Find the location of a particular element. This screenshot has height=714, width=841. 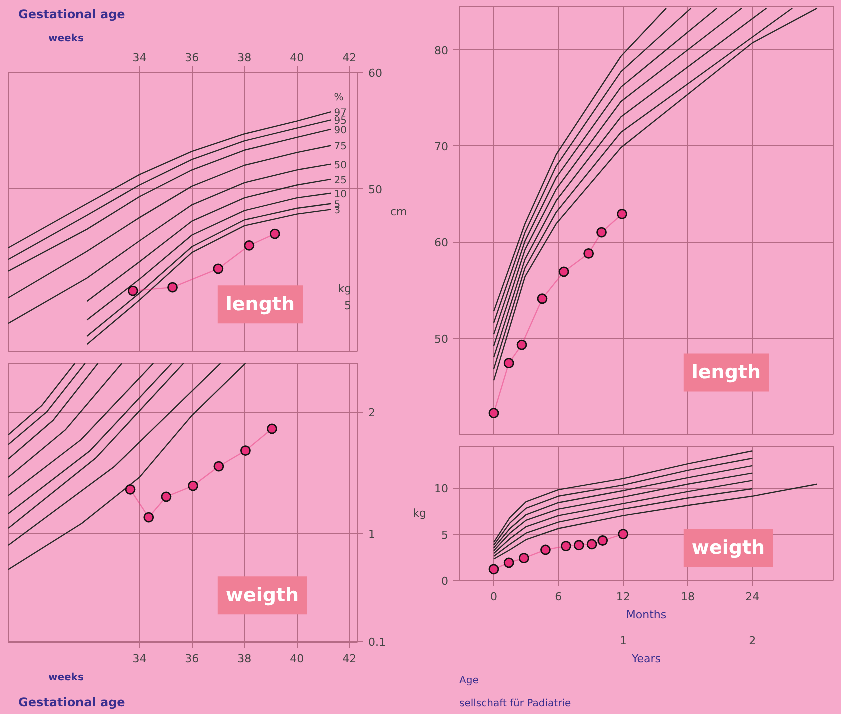

x-tick-label: 24 is located at coordinates (753, 597).